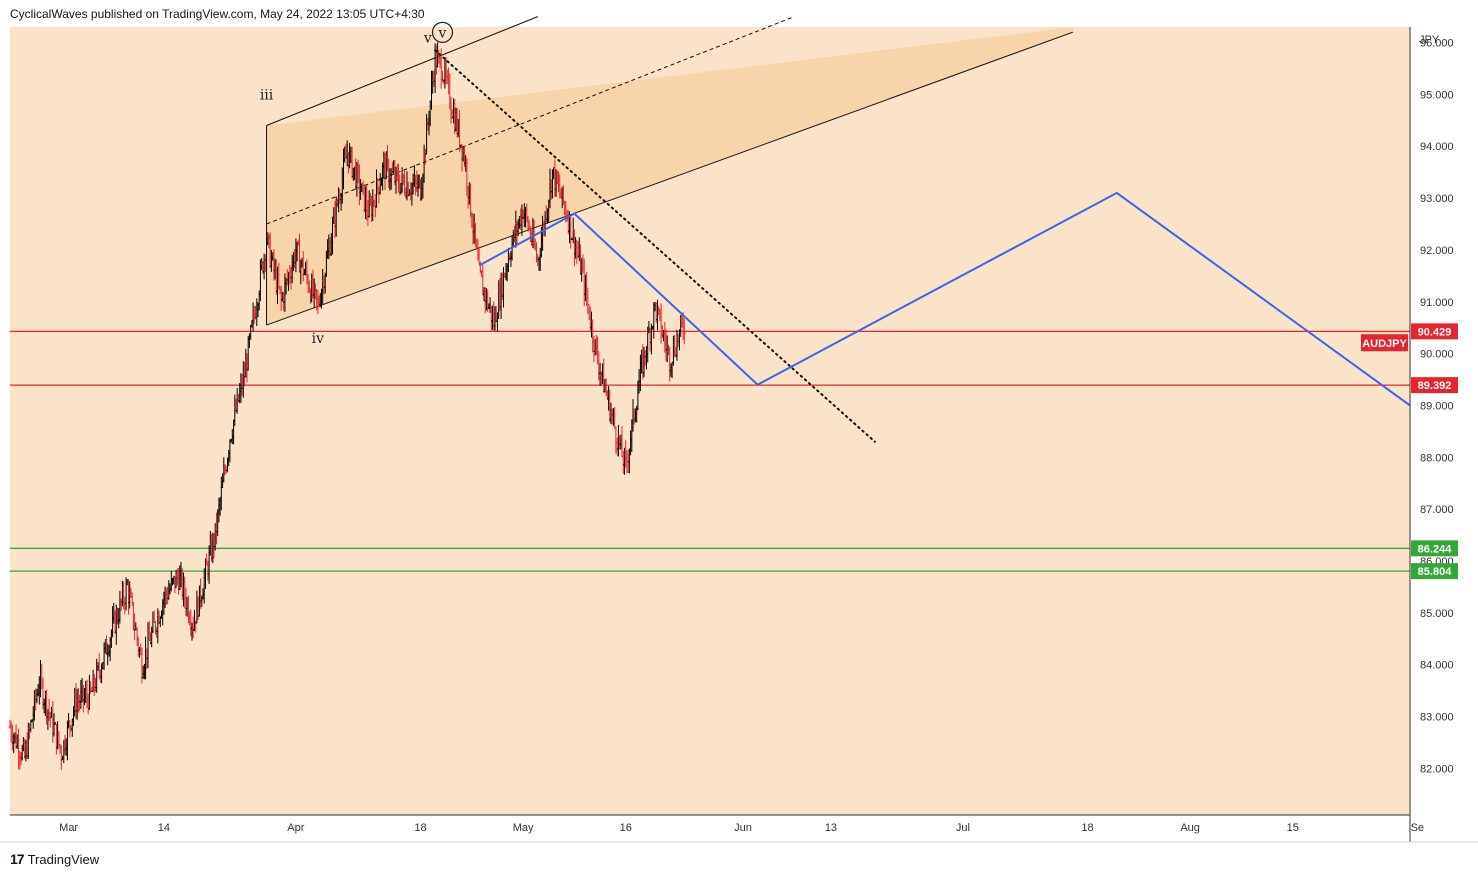  Describe the element at coordinates (1437, 666) in the screenshot. I see `y-tick-label: 84.000` at that location.